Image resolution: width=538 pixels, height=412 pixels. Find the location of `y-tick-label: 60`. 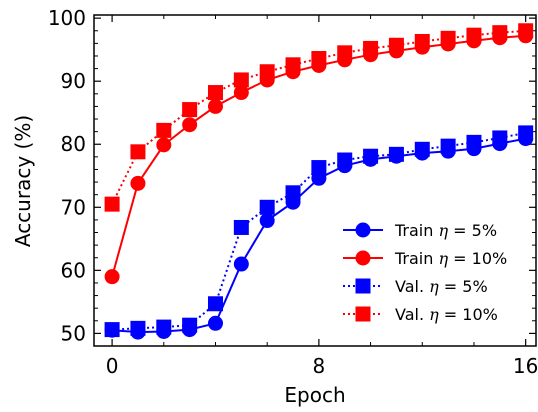

y-tick-label: 60 is located at coordinates (73, 270).